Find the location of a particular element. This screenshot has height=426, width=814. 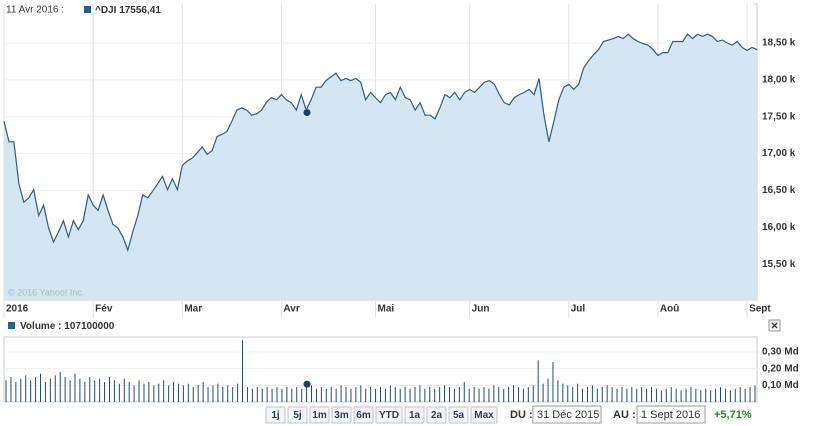

range-label: 3m is located at coordinates (341, 415).